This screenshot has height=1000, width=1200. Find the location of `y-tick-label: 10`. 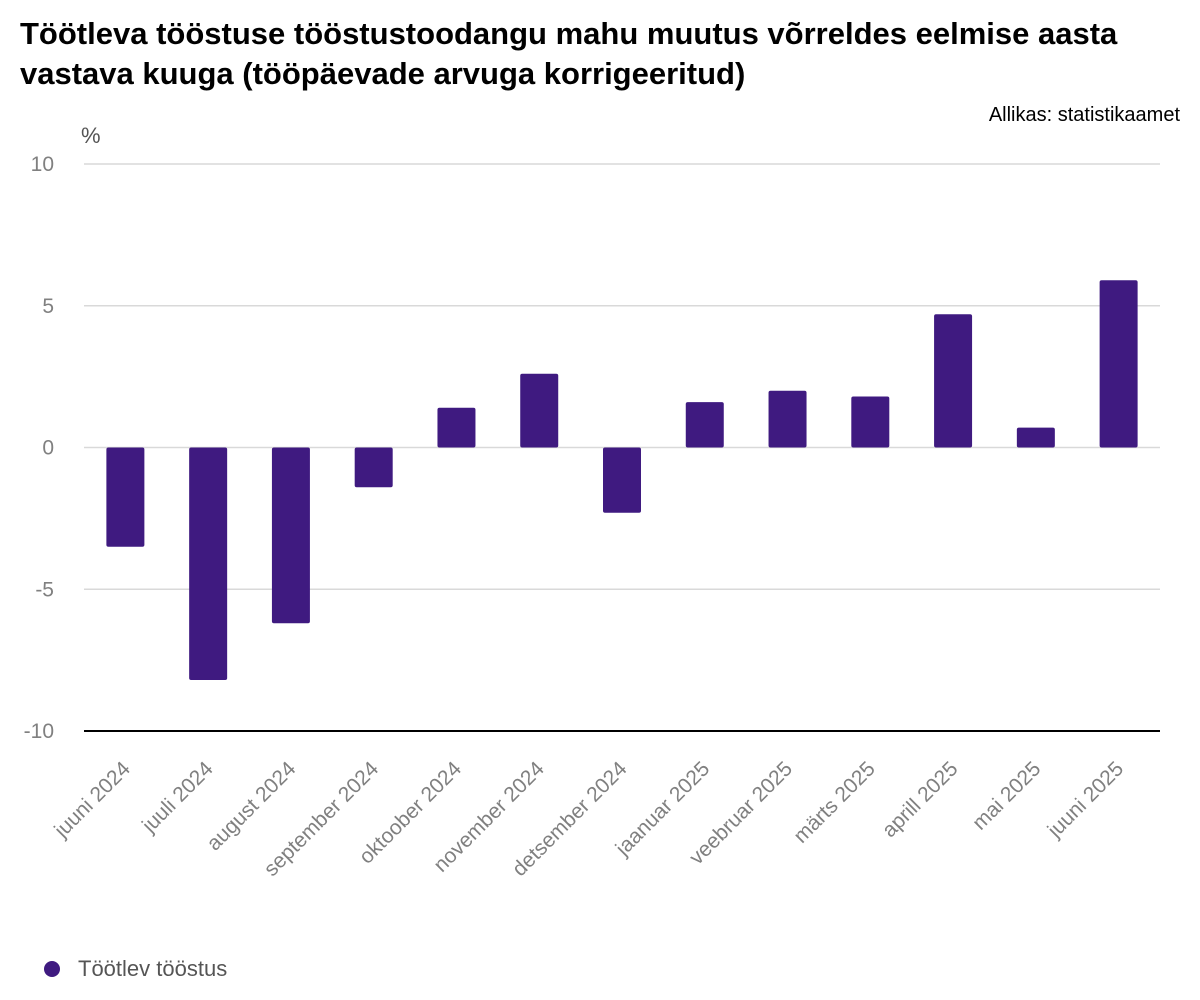

y-tick-label: 10 is located at coordinates (42, 164).